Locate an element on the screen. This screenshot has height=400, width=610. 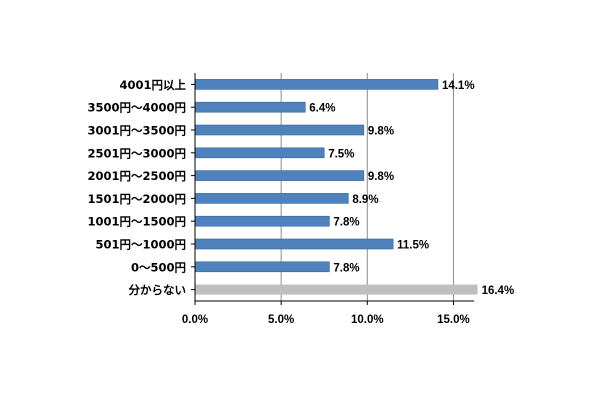
category-label: 3001円～3500円 is located at coordinates (136, 131).